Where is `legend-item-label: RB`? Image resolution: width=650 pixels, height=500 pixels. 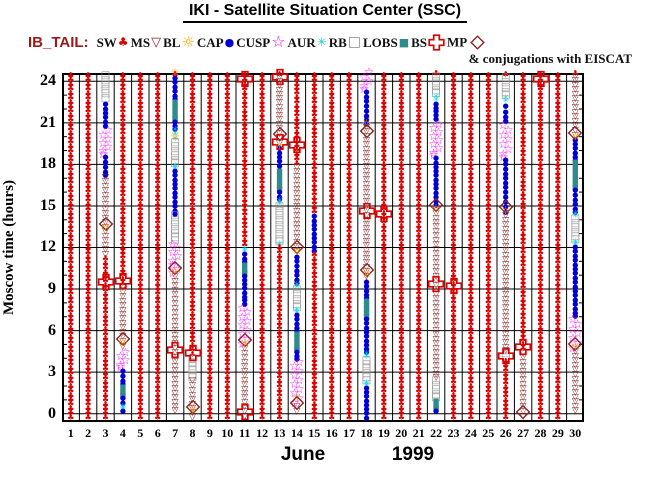
legend-item-label: RB is located at coordinates (337, 42).